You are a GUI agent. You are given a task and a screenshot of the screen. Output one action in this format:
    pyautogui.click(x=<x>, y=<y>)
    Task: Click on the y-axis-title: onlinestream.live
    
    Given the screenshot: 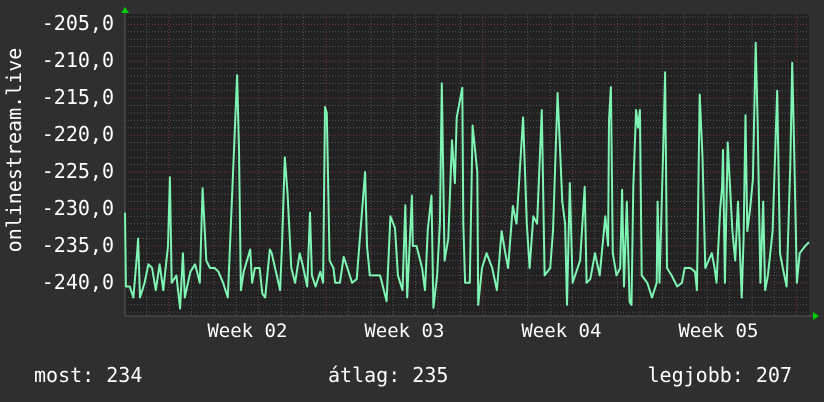 What is the action you would take?
    pyautogui.click(x=14, y=150)
    